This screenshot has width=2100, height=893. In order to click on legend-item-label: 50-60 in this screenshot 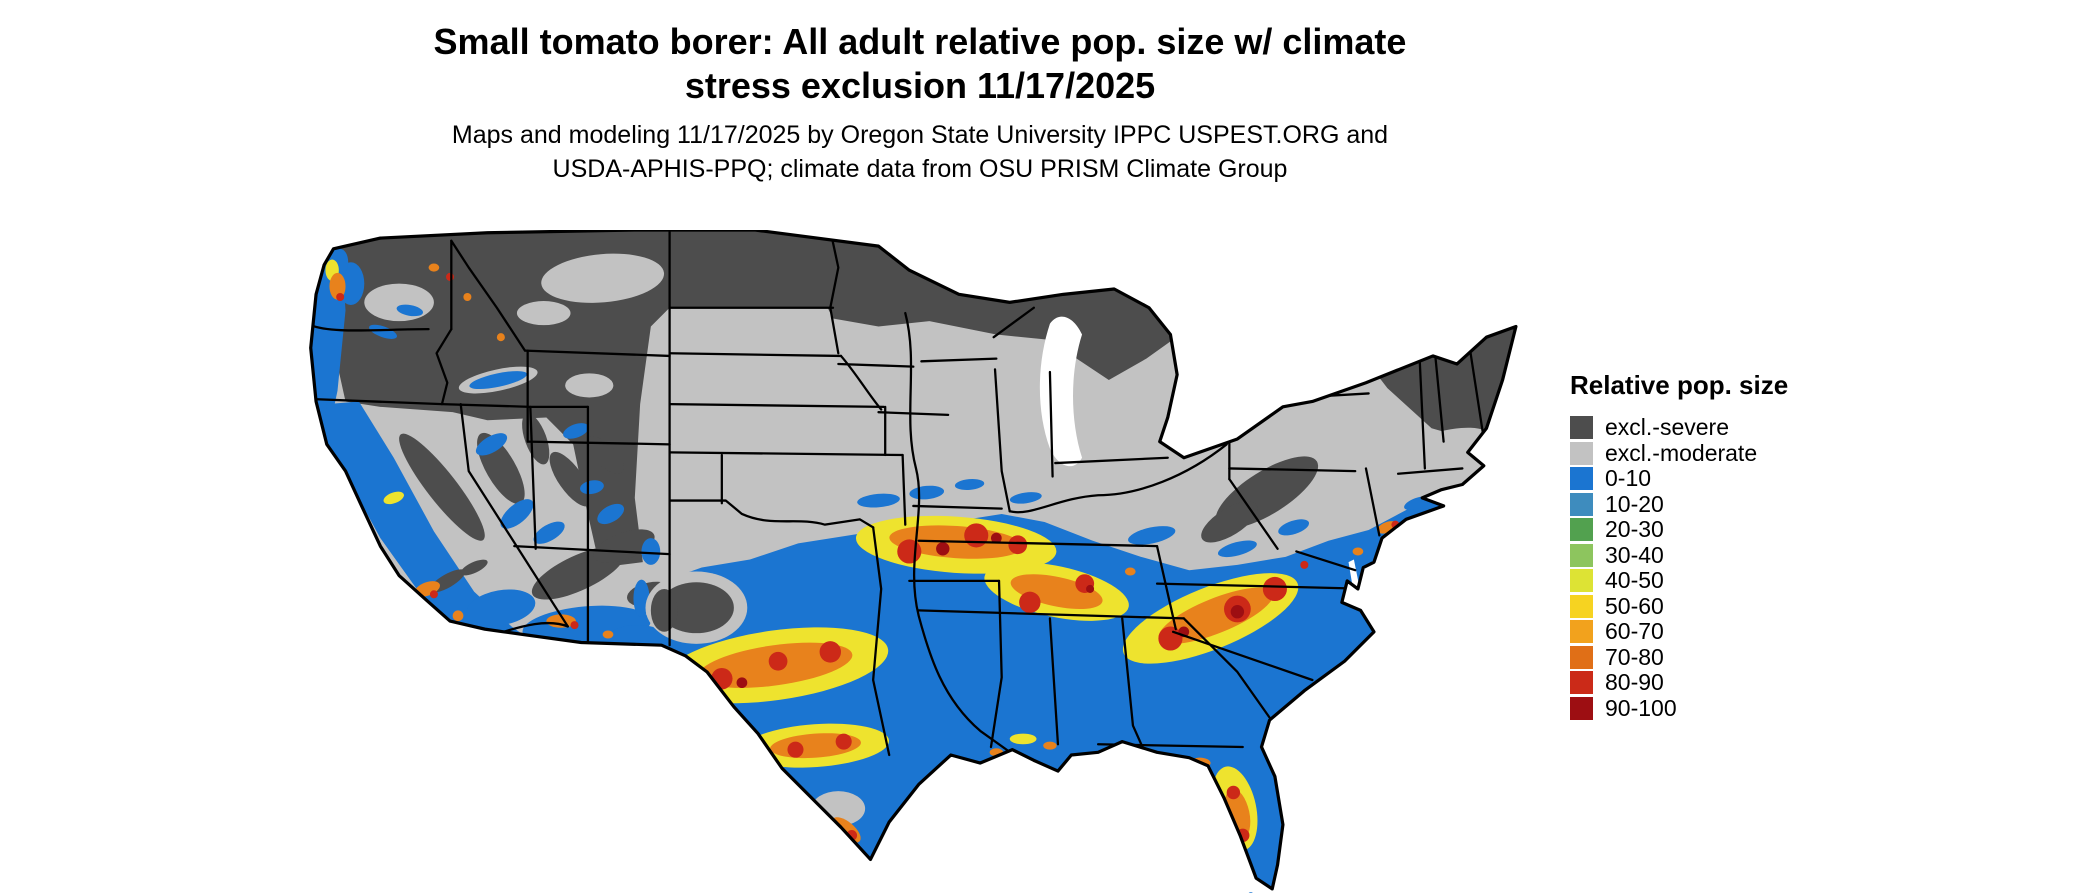, I will do `click(1634, 605)`.